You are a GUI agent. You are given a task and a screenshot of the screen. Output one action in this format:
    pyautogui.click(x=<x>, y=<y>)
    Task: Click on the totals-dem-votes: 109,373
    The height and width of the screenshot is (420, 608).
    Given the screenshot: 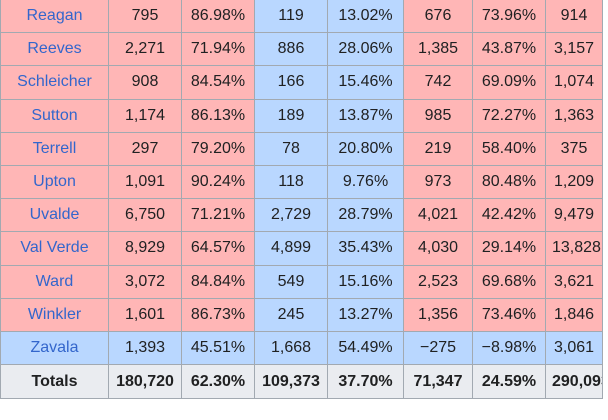 What is the action you would take?
    pyautogui.click(x=291, y=382)
    